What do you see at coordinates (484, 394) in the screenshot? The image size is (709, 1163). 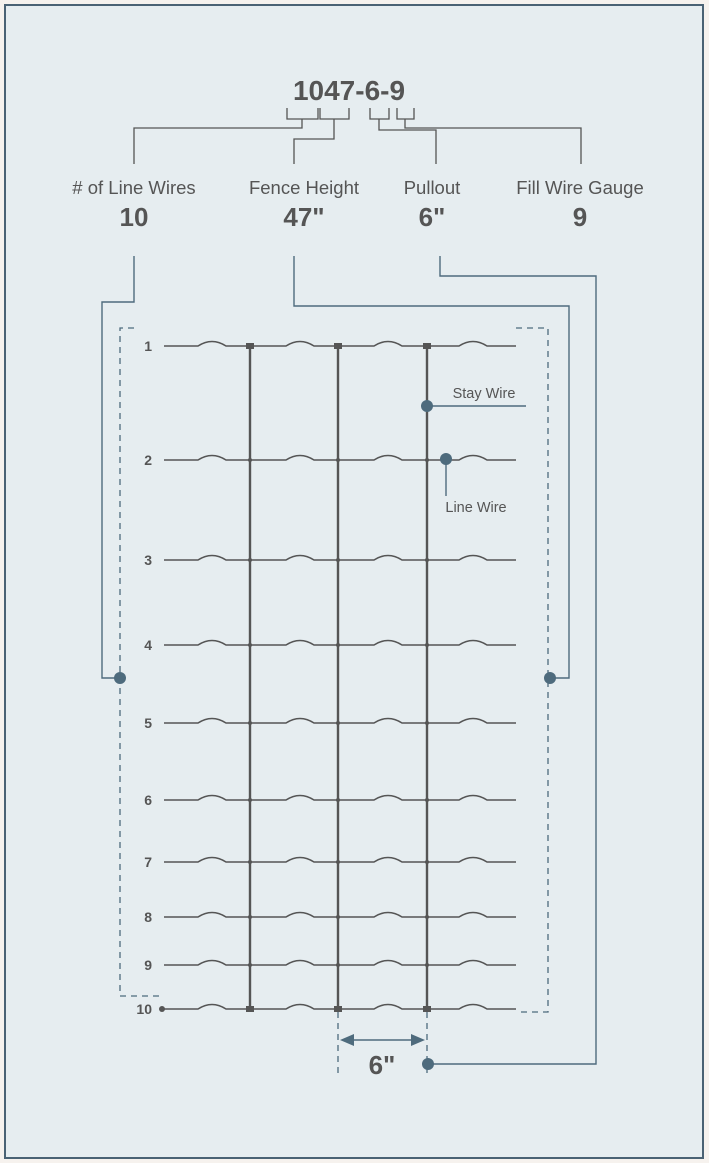 I see `callout-stay-wire-label: Stay Wire` at bounding box center [484, 394].